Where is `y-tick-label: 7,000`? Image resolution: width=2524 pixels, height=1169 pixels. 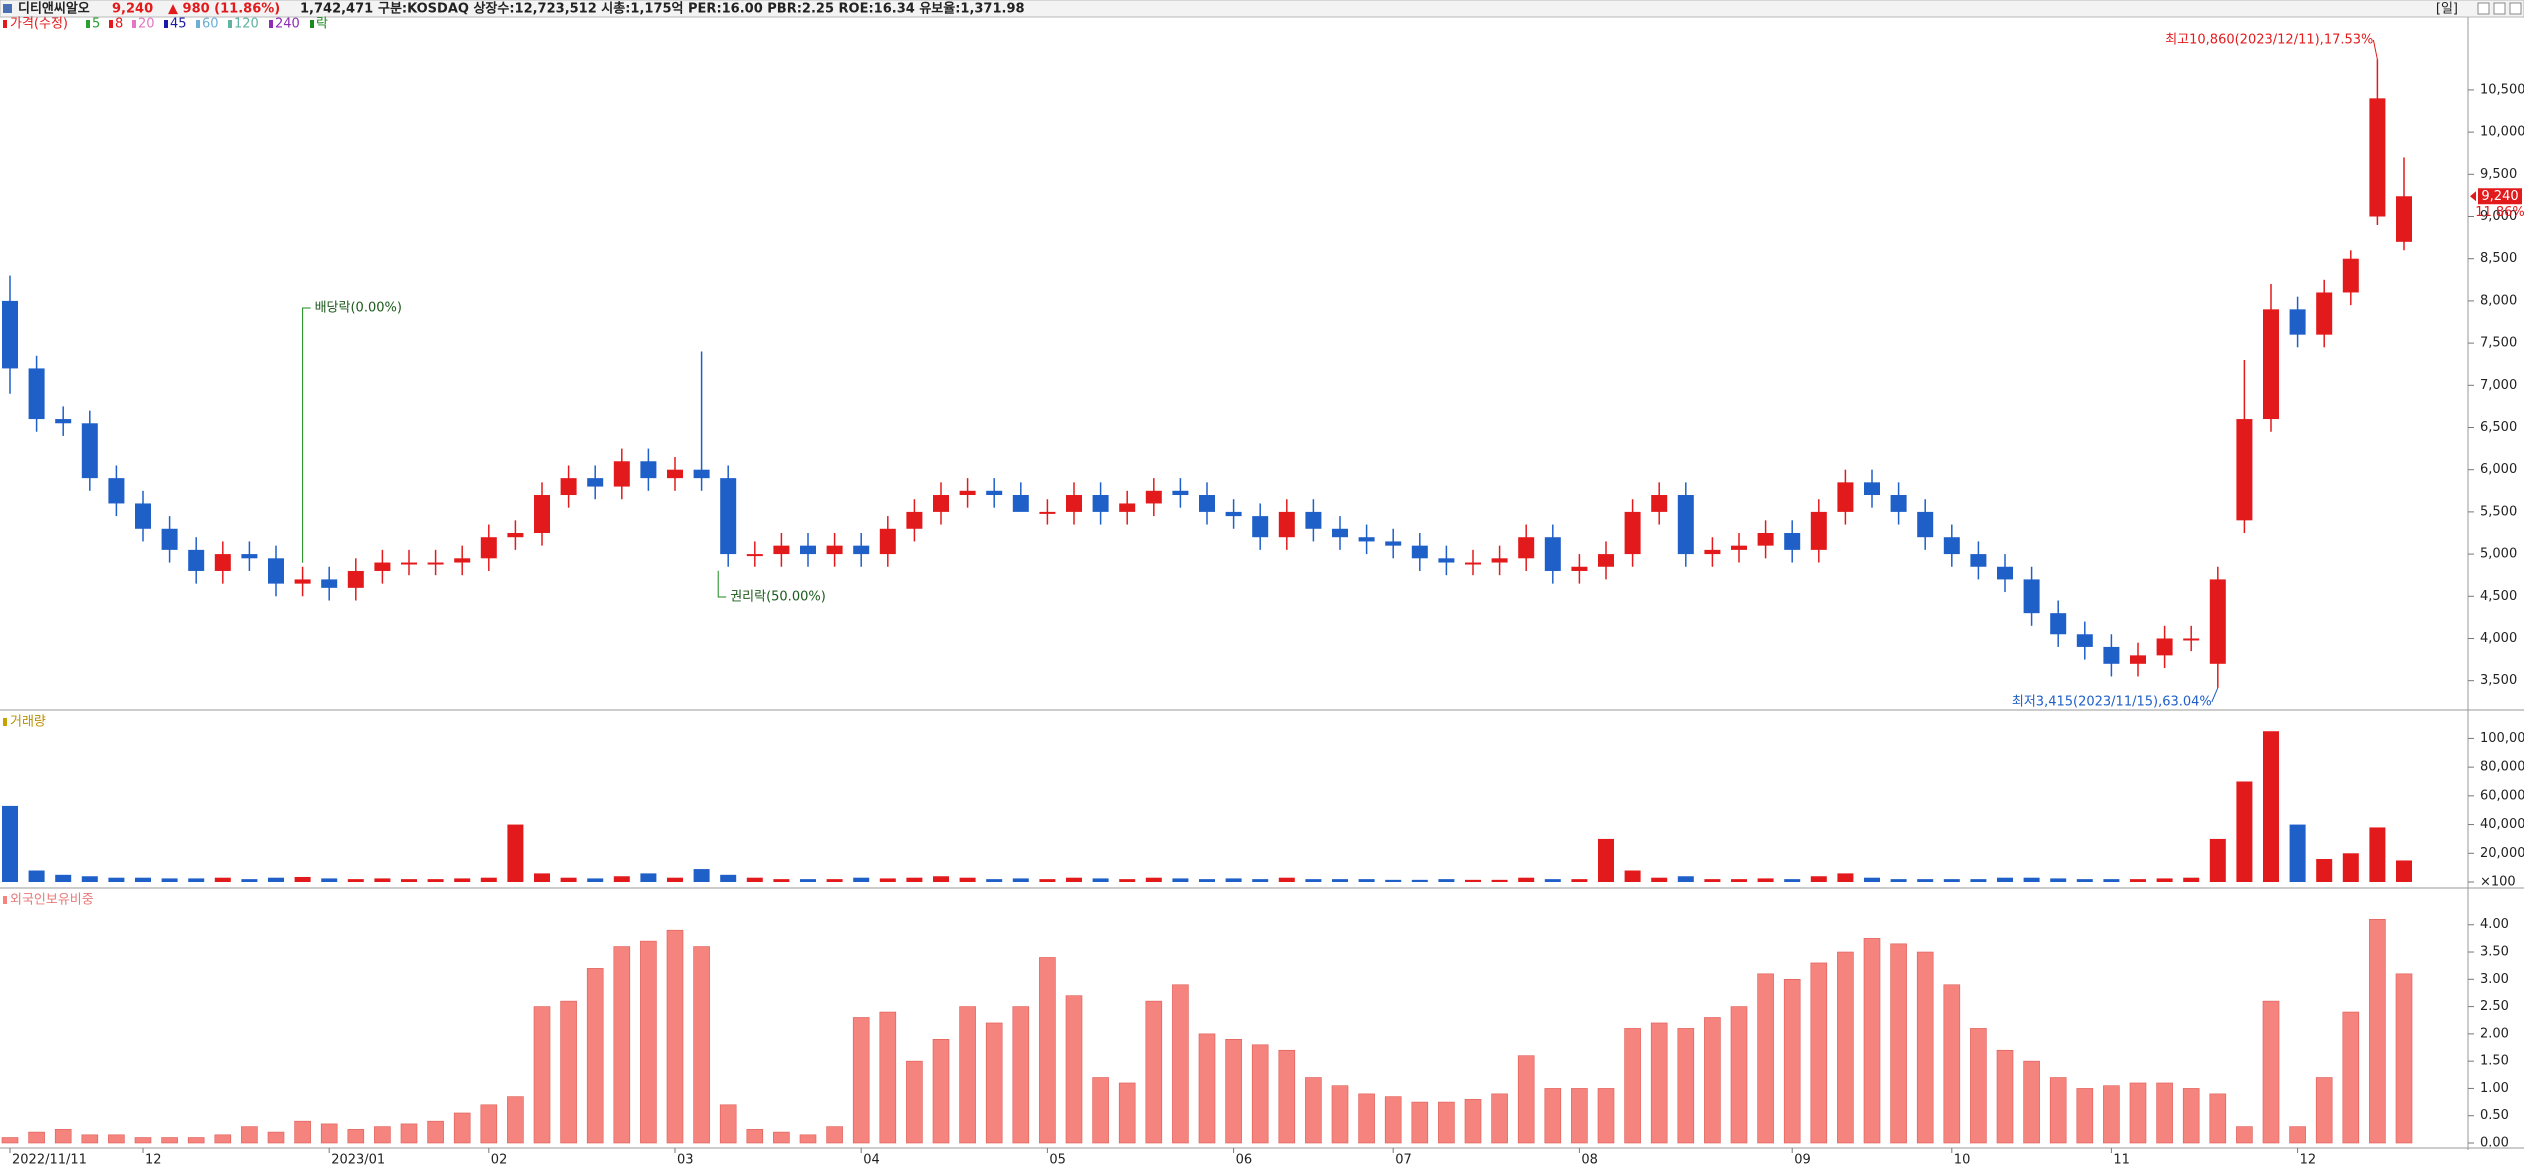
y-tick-label: 7,000 is located at coordinates (2498, 385).